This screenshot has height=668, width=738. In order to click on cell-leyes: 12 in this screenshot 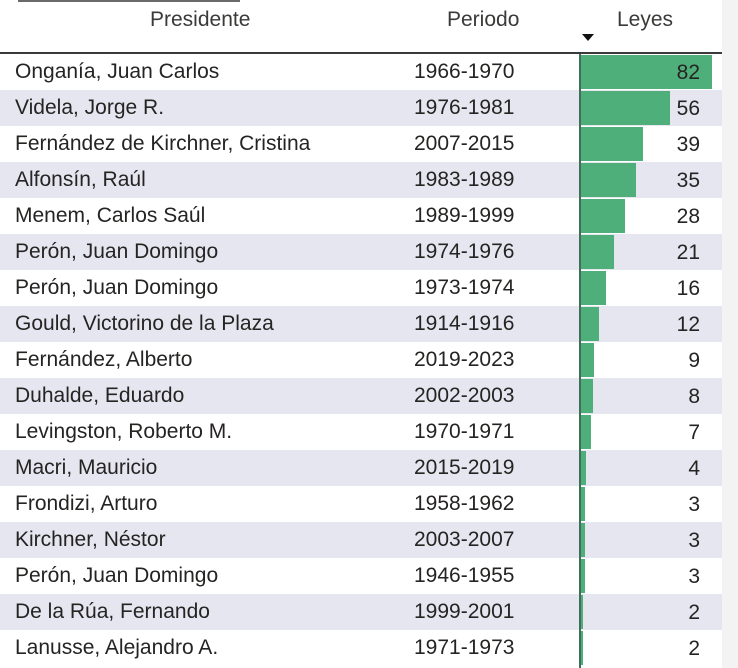, I will do `click(646, 324)`.